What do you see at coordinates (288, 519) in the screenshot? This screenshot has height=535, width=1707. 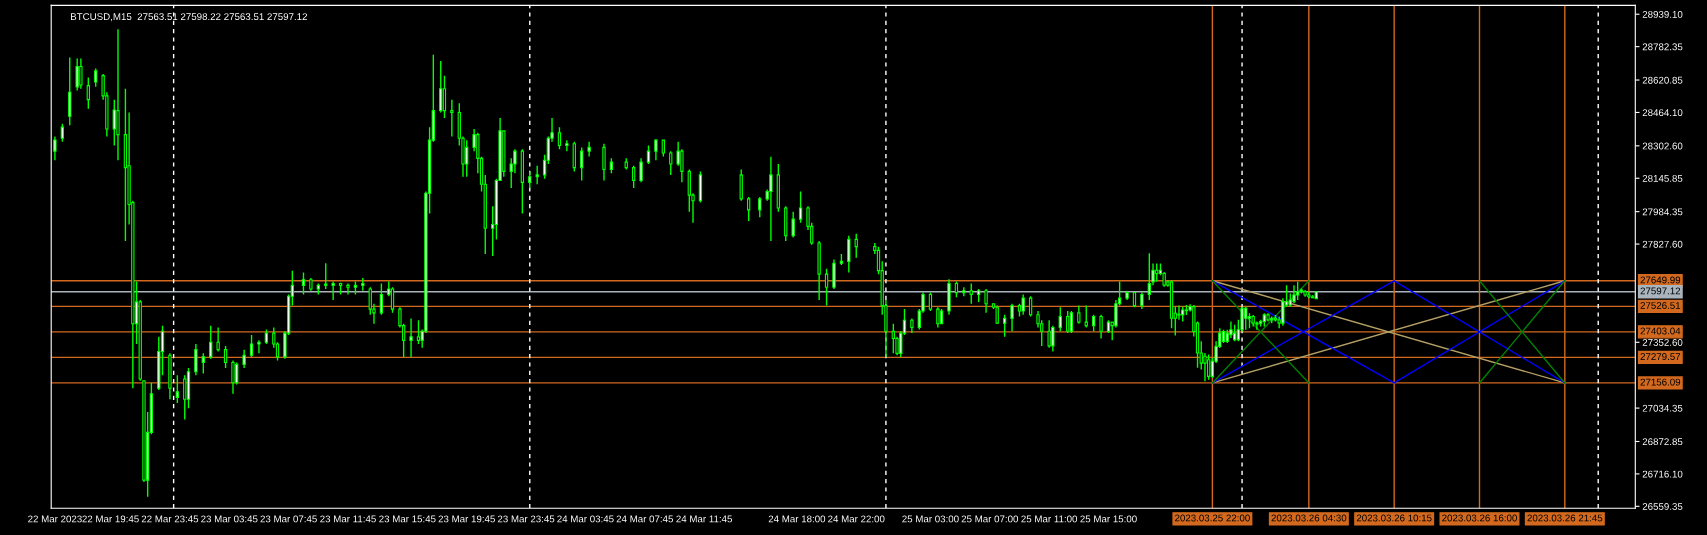 I see `x-tick-label: 23 Mar 07:45` at bounding box center [288, 519].